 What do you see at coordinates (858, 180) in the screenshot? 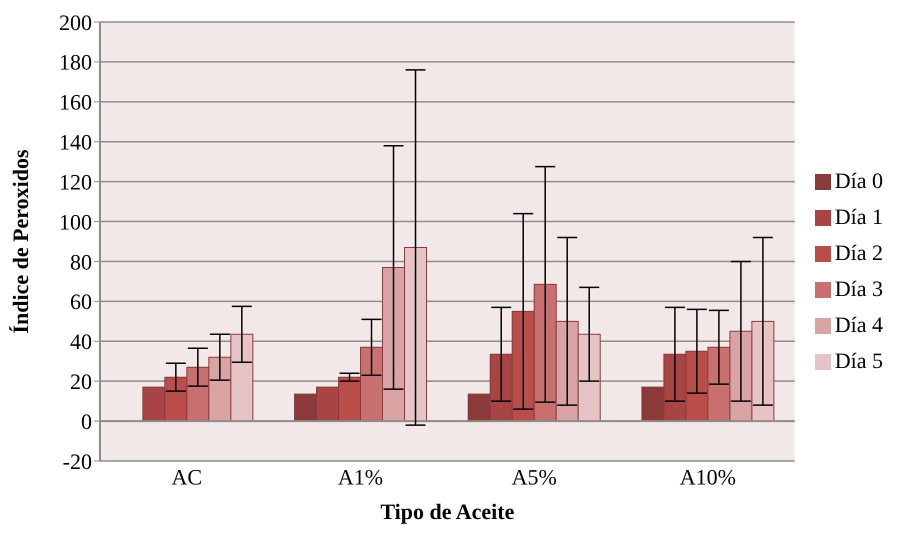
I see `legend-label: Día 0` at bounding box center [858, 180].